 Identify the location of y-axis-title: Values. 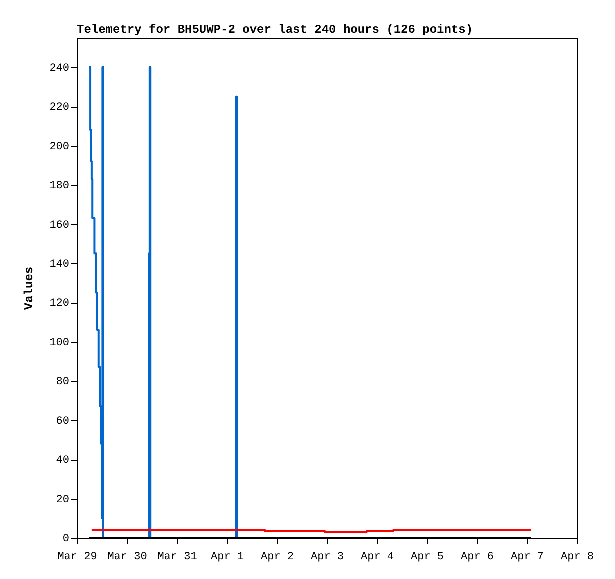
(29, 288).